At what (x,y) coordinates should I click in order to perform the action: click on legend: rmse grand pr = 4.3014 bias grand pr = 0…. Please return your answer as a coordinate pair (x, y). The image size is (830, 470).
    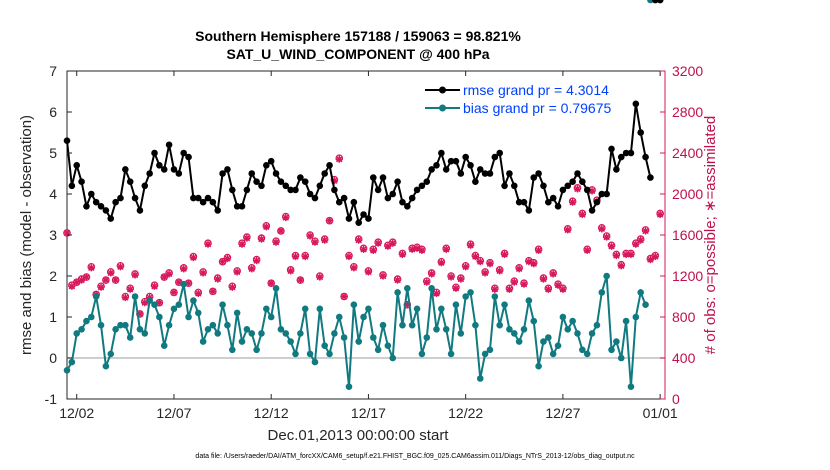
    Looking at the image, I should click on (518, 99).